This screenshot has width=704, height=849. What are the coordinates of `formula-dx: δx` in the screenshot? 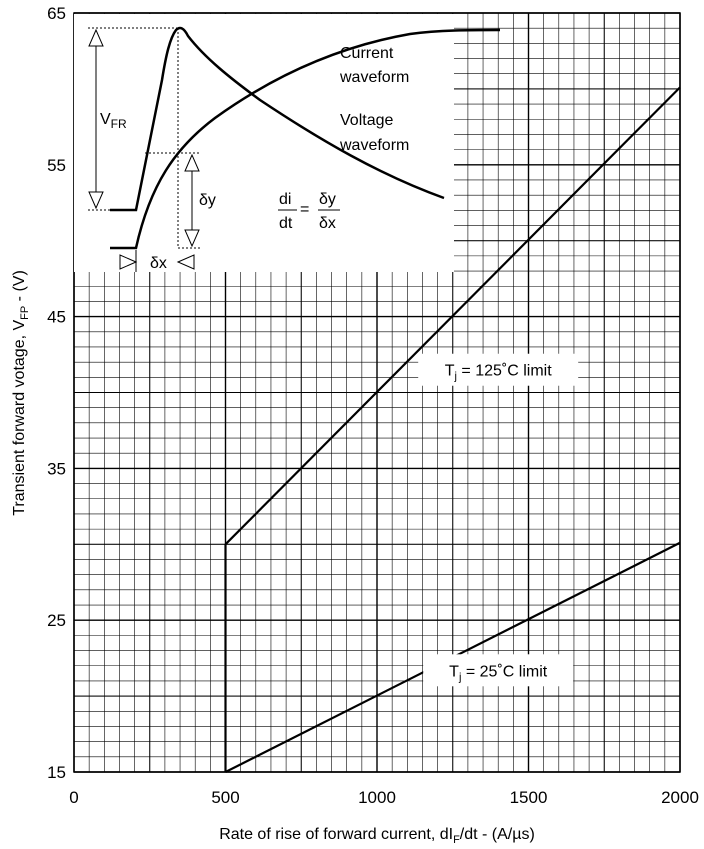 It's located at (327, 223).